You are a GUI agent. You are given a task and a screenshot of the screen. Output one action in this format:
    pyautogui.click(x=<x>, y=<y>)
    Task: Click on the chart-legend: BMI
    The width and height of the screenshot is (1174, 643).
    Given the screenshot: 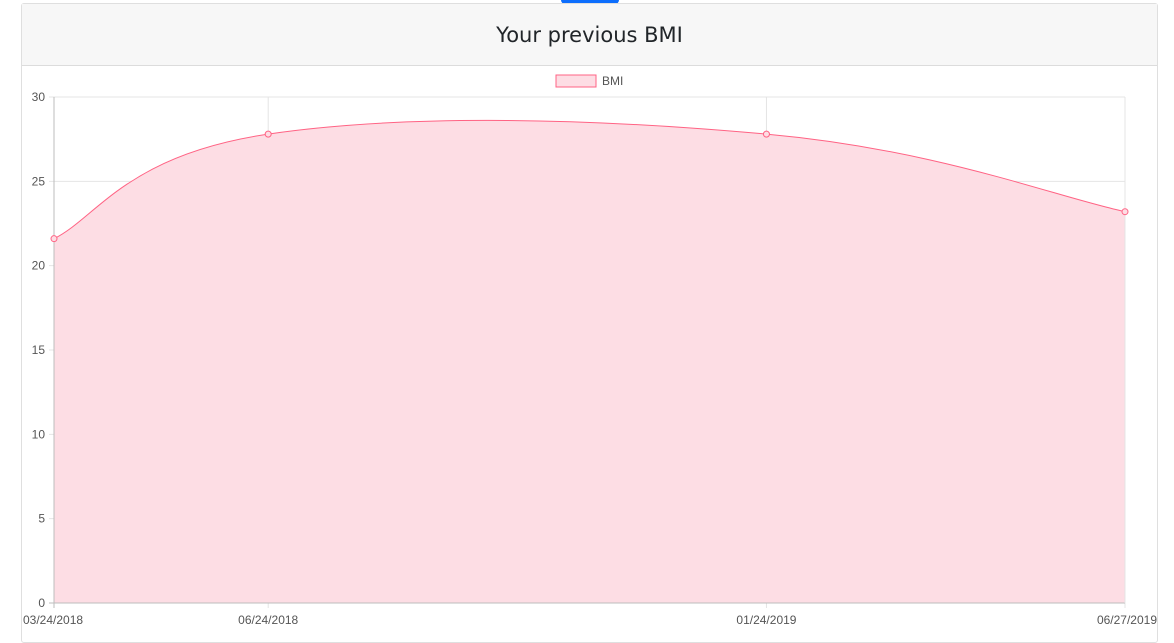 What is the action you would take?
    pyautogui.click(x=589, y=81)
    